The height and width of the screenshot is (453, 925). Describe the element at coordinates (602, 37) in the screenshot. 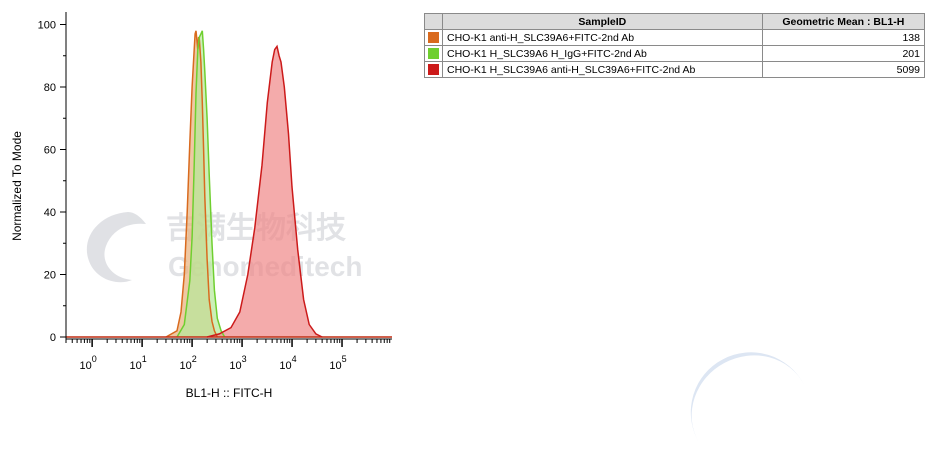

I see `sample-name: CHO-K1 anti-H_SLC39A6+FITC-2nd Ab` at that location.